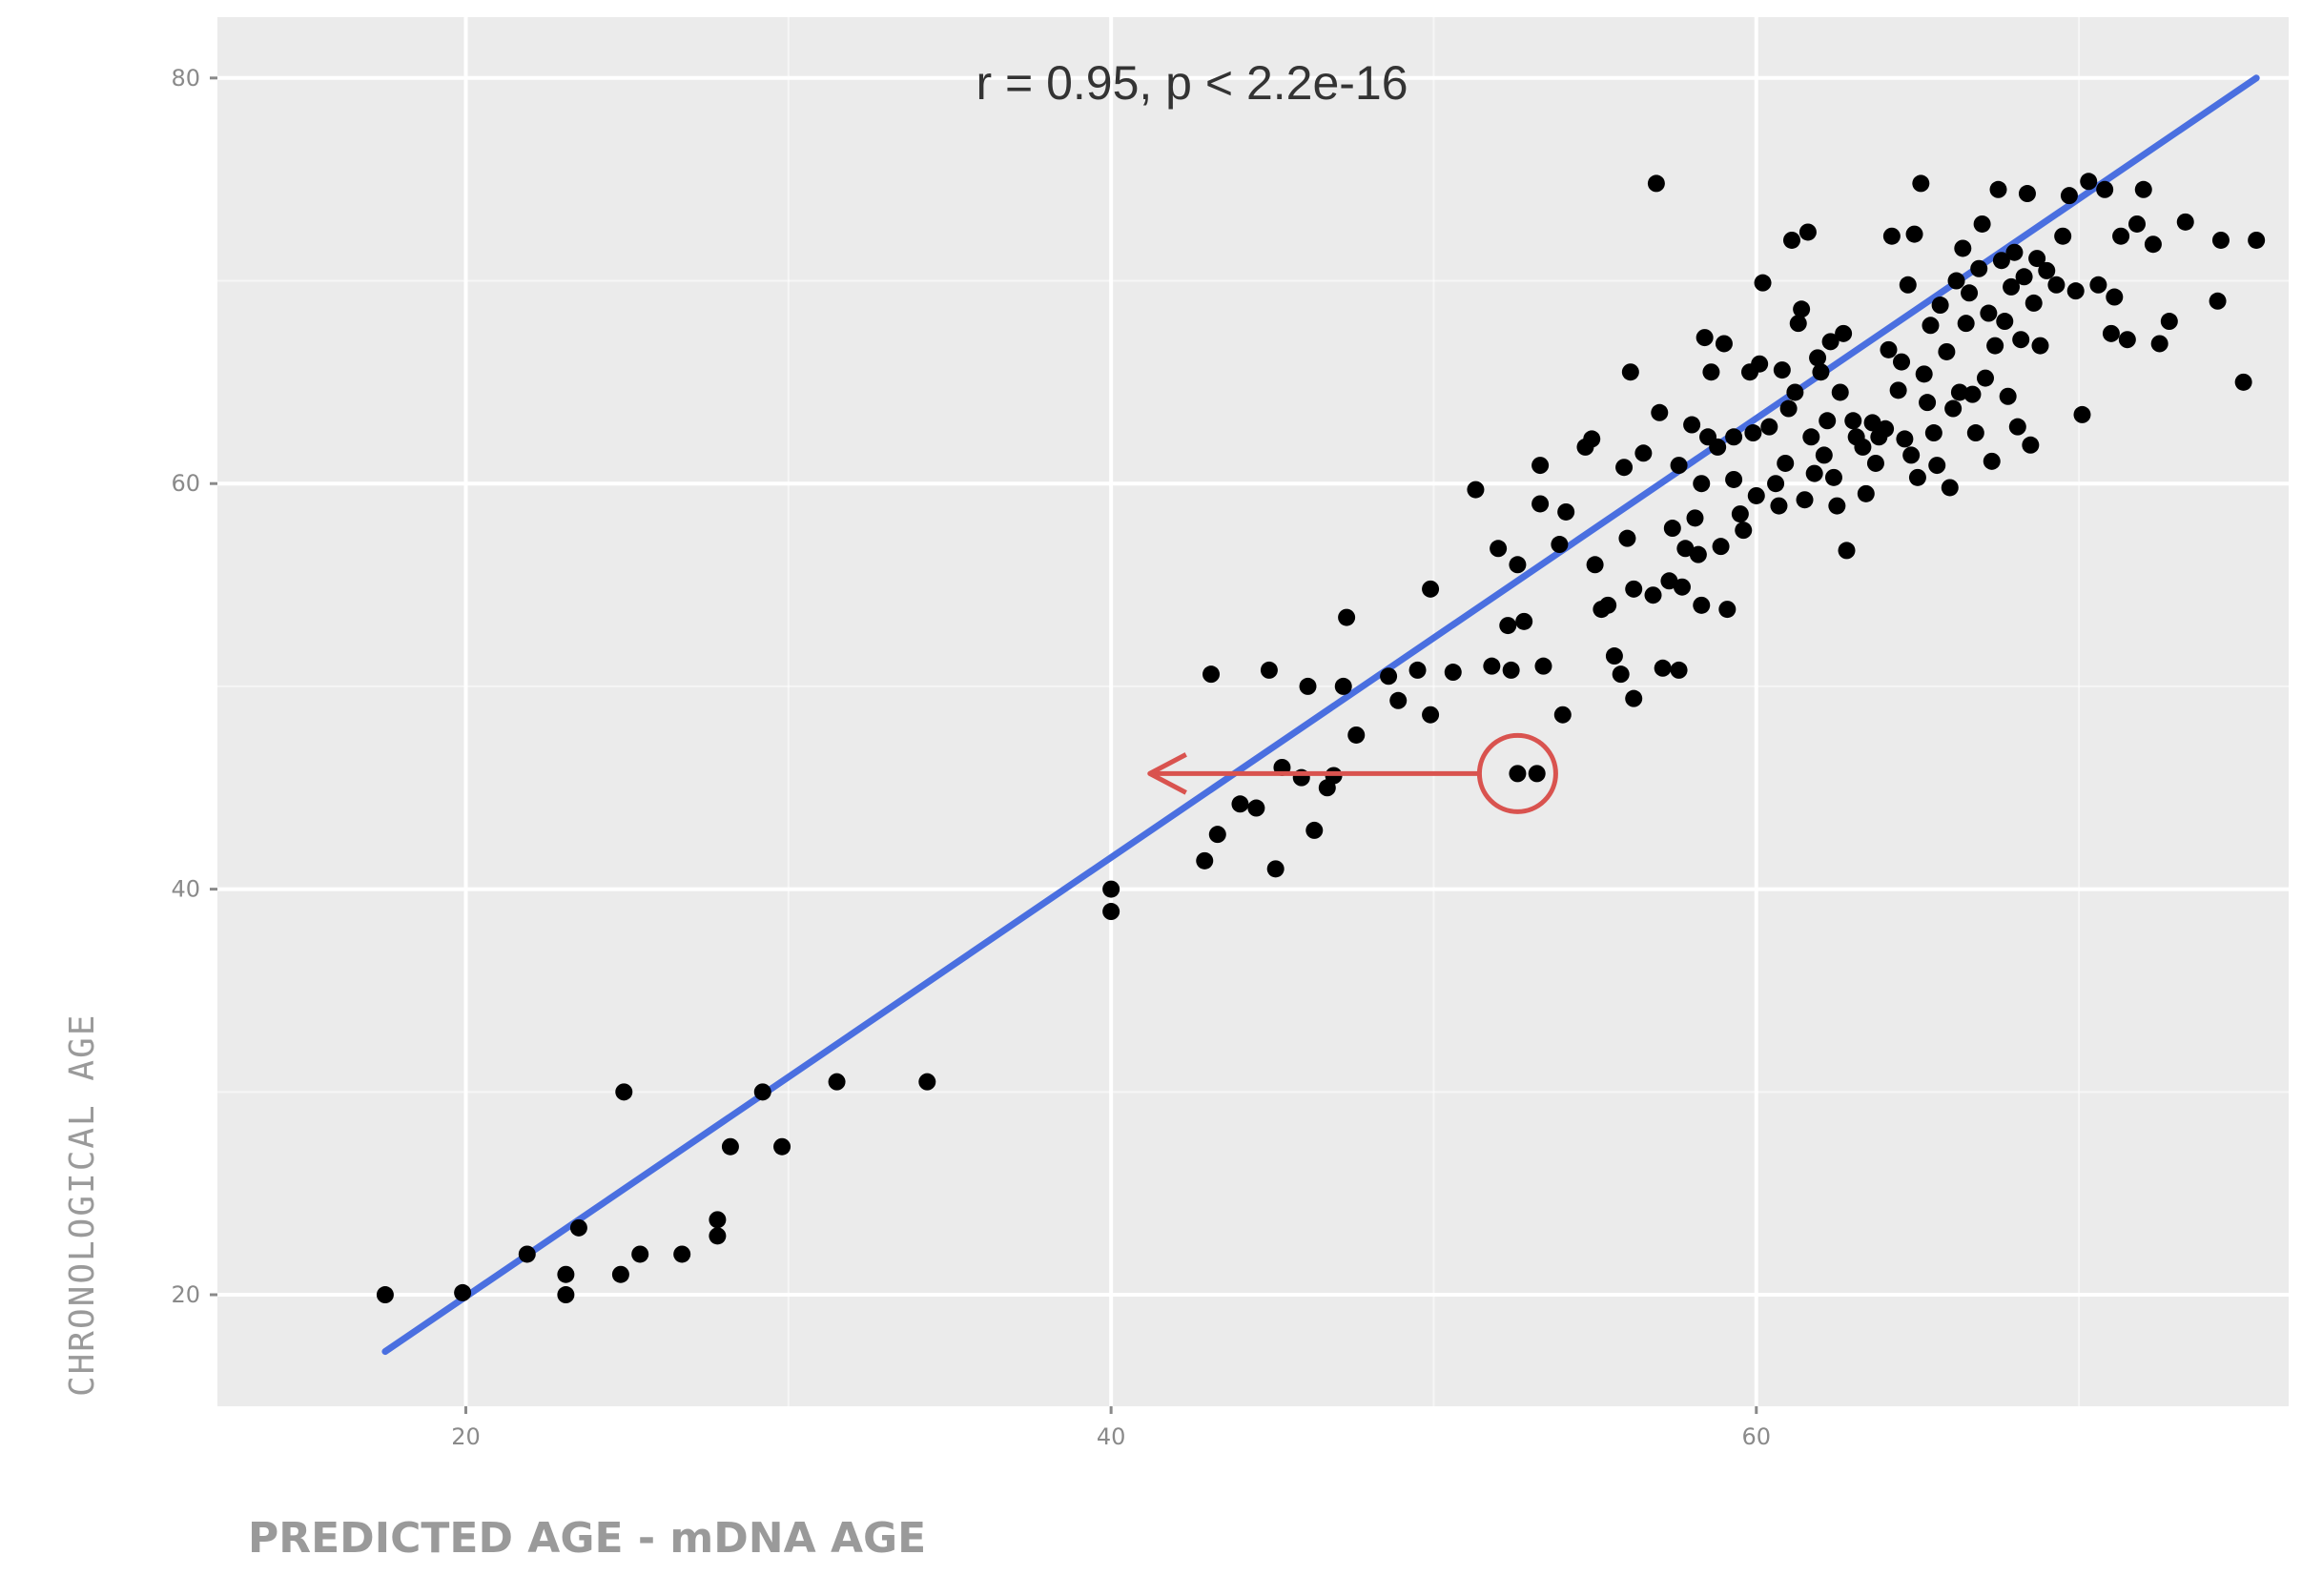 The height and width of the screenshot is (1596, 2302). I want to click on correlation-annotation: r = 0.95, p < 2.2e-16, so click(1192, 83).